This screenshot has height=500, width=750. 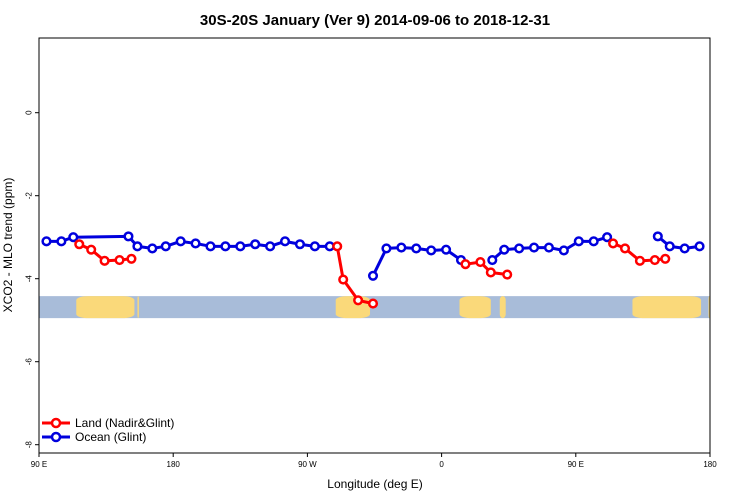 I want to click on y-axis: 0 -2 -4 -6 -8, so click(x=32, y=279).